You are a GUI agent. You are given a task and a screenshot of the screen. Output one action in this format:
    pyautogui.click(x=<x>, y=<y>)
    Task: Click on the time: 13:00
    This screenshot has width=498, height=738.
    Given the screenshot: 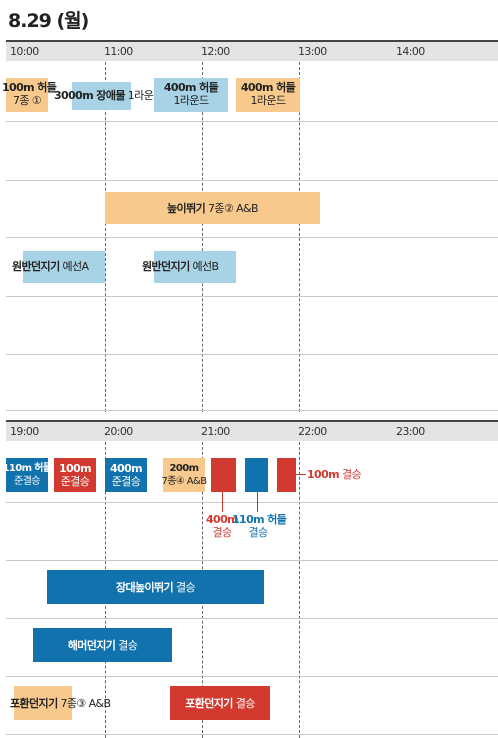 What is the action you would take?
    pyautogui.click(x=312, y=51)
    